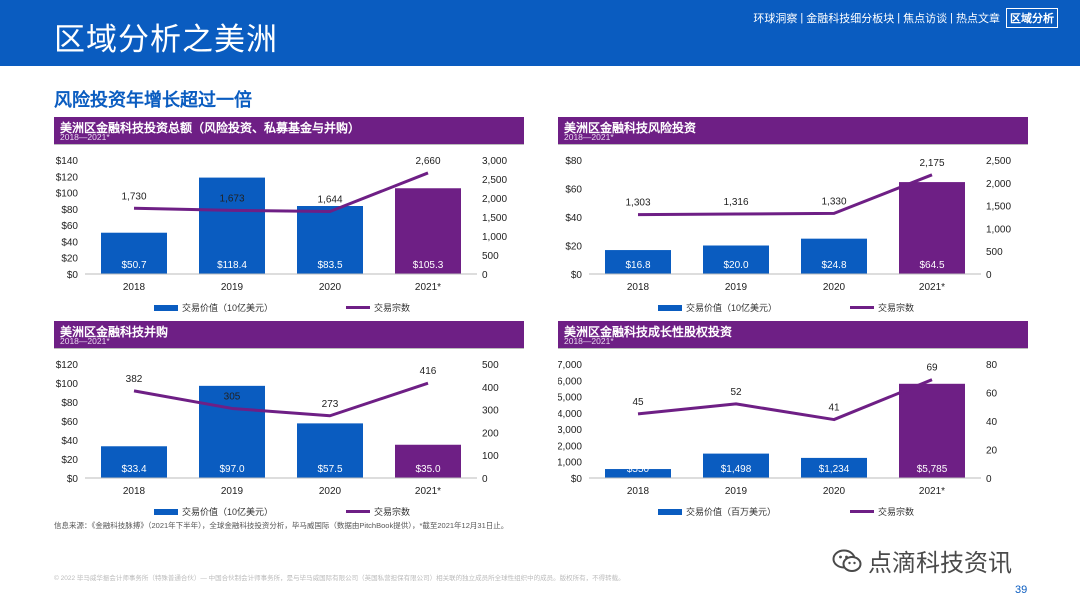 The image size is (1080, 607). Describe the element at coordinates (735, 265) in the screenshot. I see `bar-value-label: $20.0` at that location.